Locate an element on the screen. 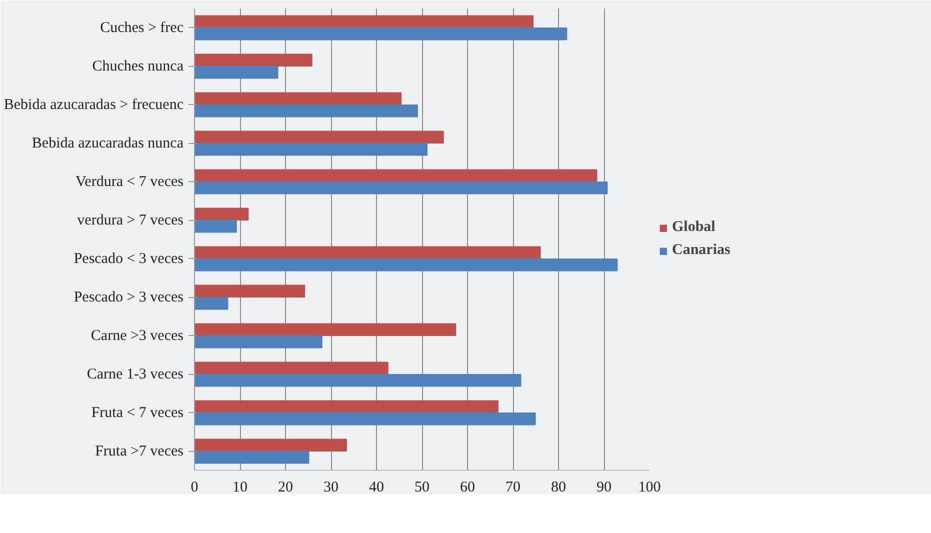 The width and height of the screenshot is (931, 533). y-tick-label: Carne >3 veces is located at coordinates (137, 336).